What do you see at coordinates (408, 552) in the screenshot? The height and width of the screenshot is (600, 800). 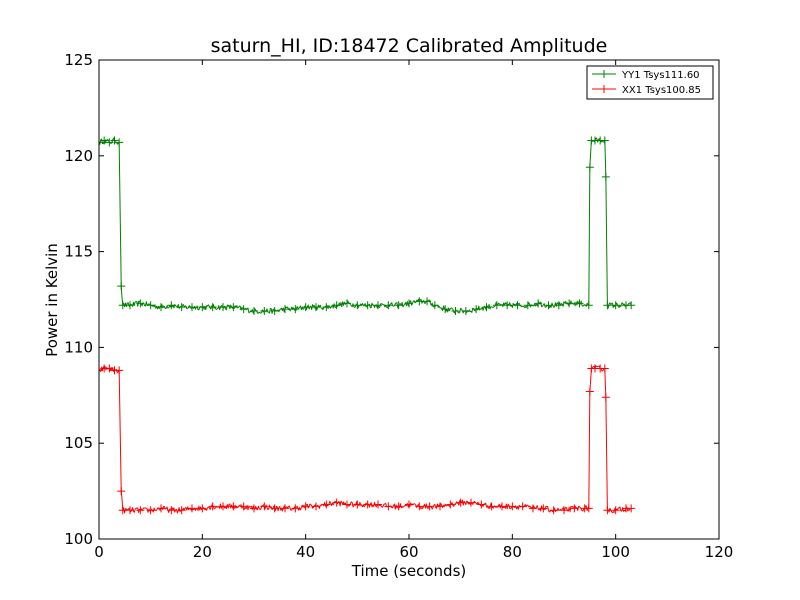 I see `x-tick-label: 60` at bounding box center [408, 552].